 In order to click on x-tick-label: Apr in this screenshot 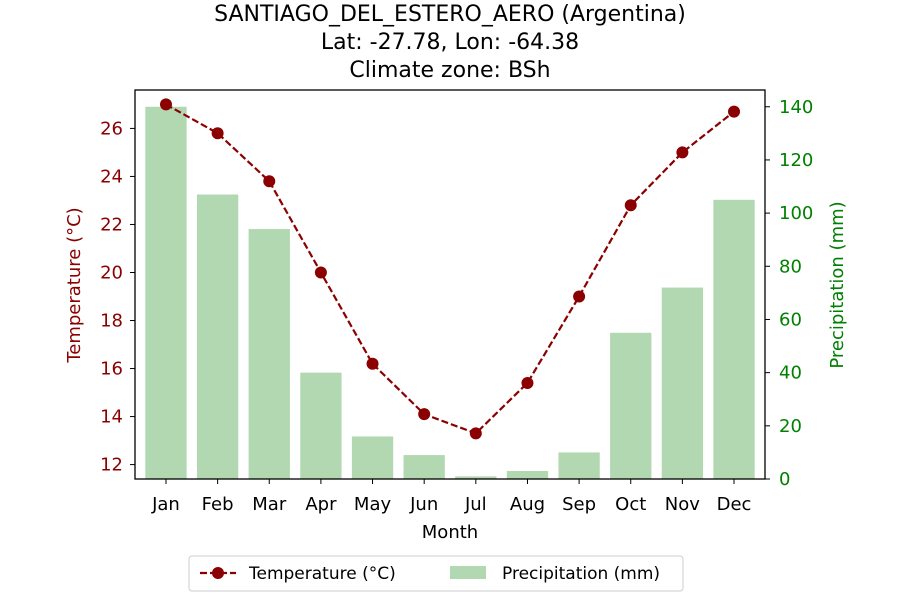, I will do `click(321, 504)`.